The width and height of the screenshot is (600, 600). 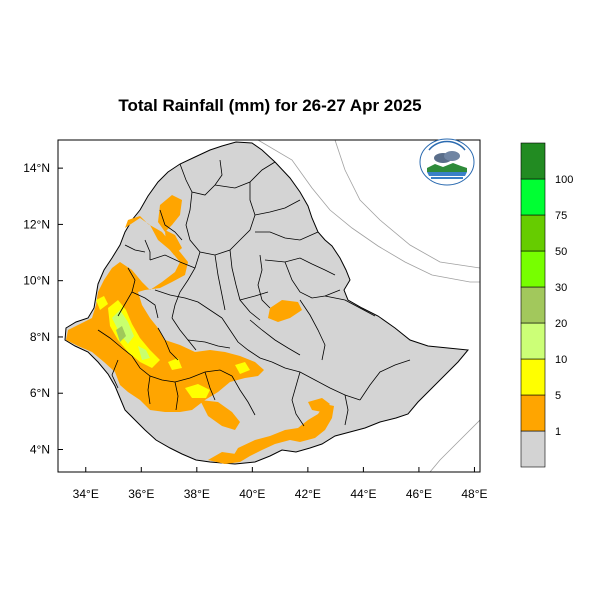 I want to click on ethiopian-meteorology-institute-logo, so click(x=447, y=162).